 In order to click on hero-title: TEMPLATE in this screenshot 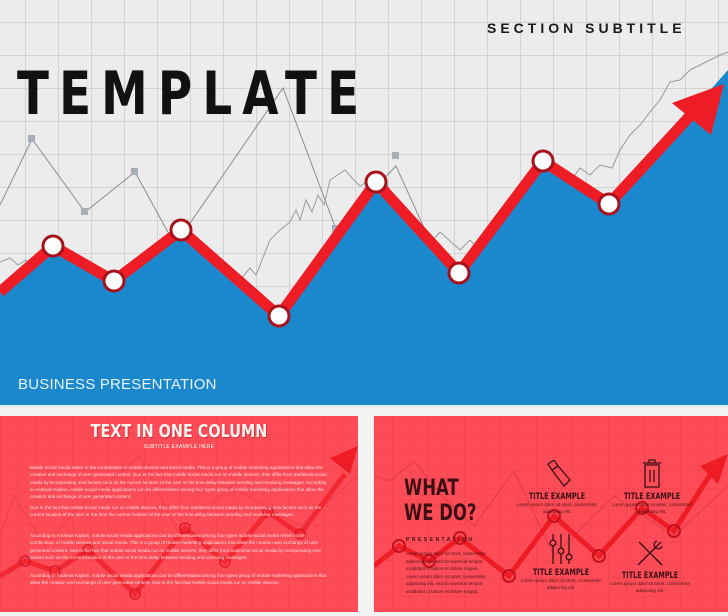, I will do `click(193, 94)`.